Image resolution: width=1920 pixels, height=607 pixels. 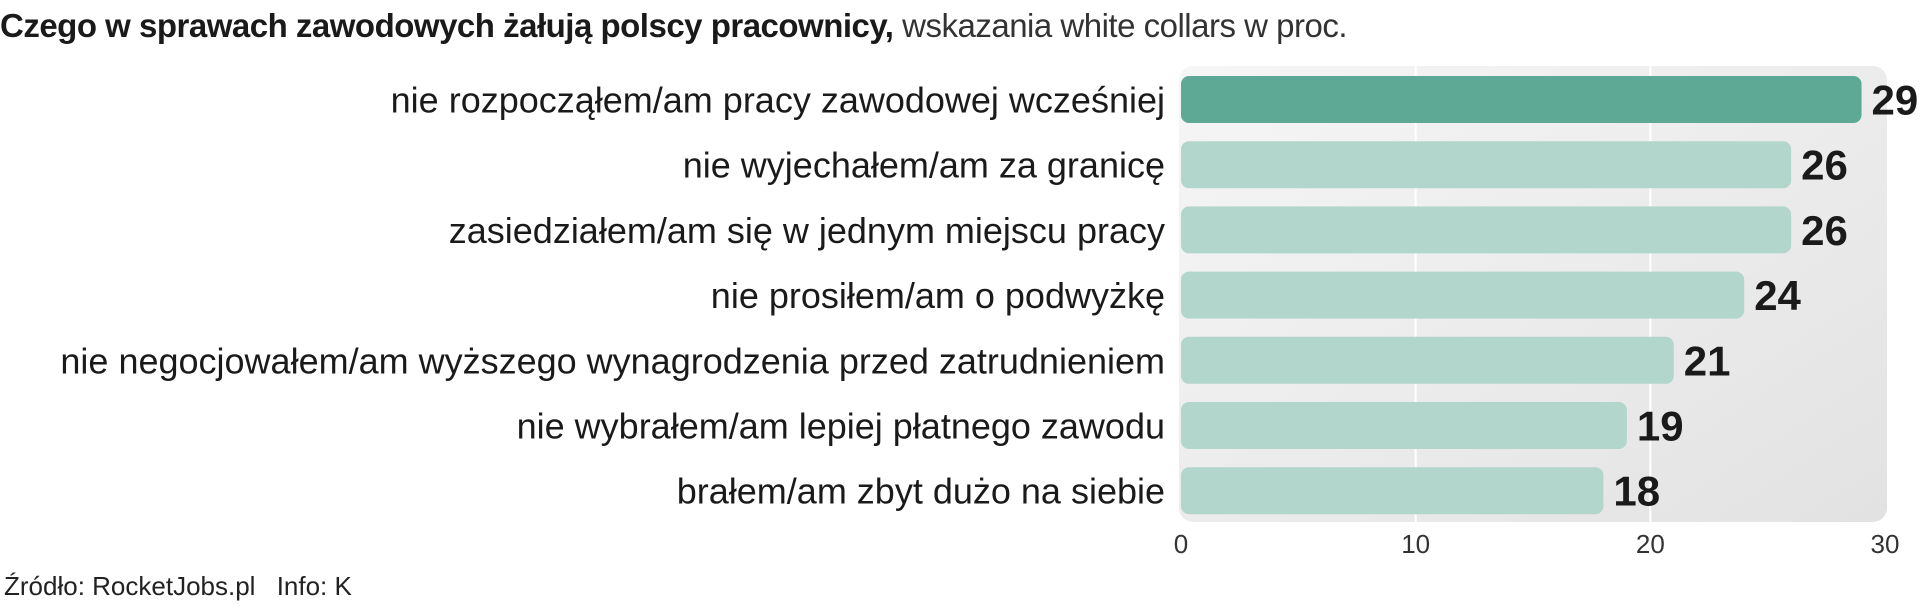 What do you see at coordinates (1824, 165) in the screenshot?
I see `value-label-1: 26` at bounding box center [1824, 165].